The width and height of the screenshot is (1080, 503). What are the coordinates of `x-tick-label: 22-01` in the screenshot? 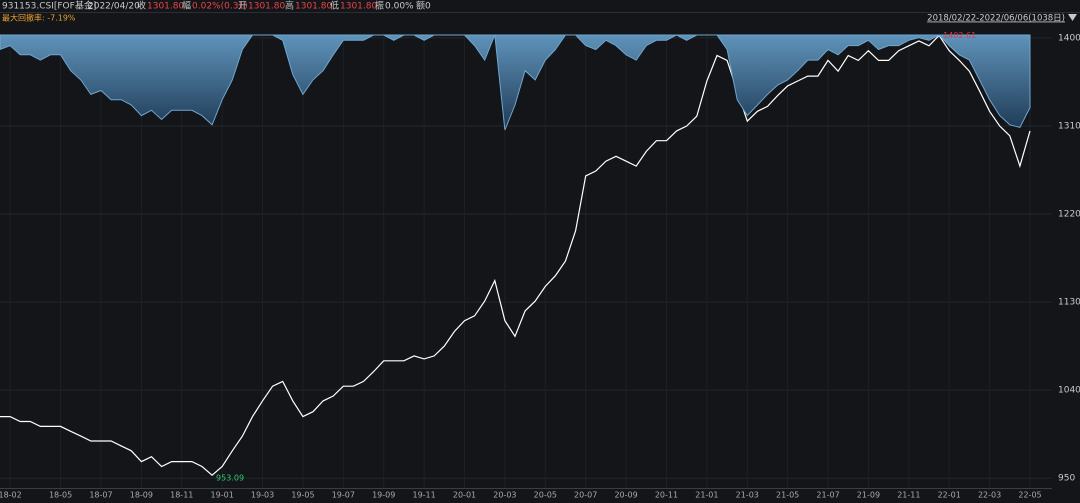 It's located at (949, 495).